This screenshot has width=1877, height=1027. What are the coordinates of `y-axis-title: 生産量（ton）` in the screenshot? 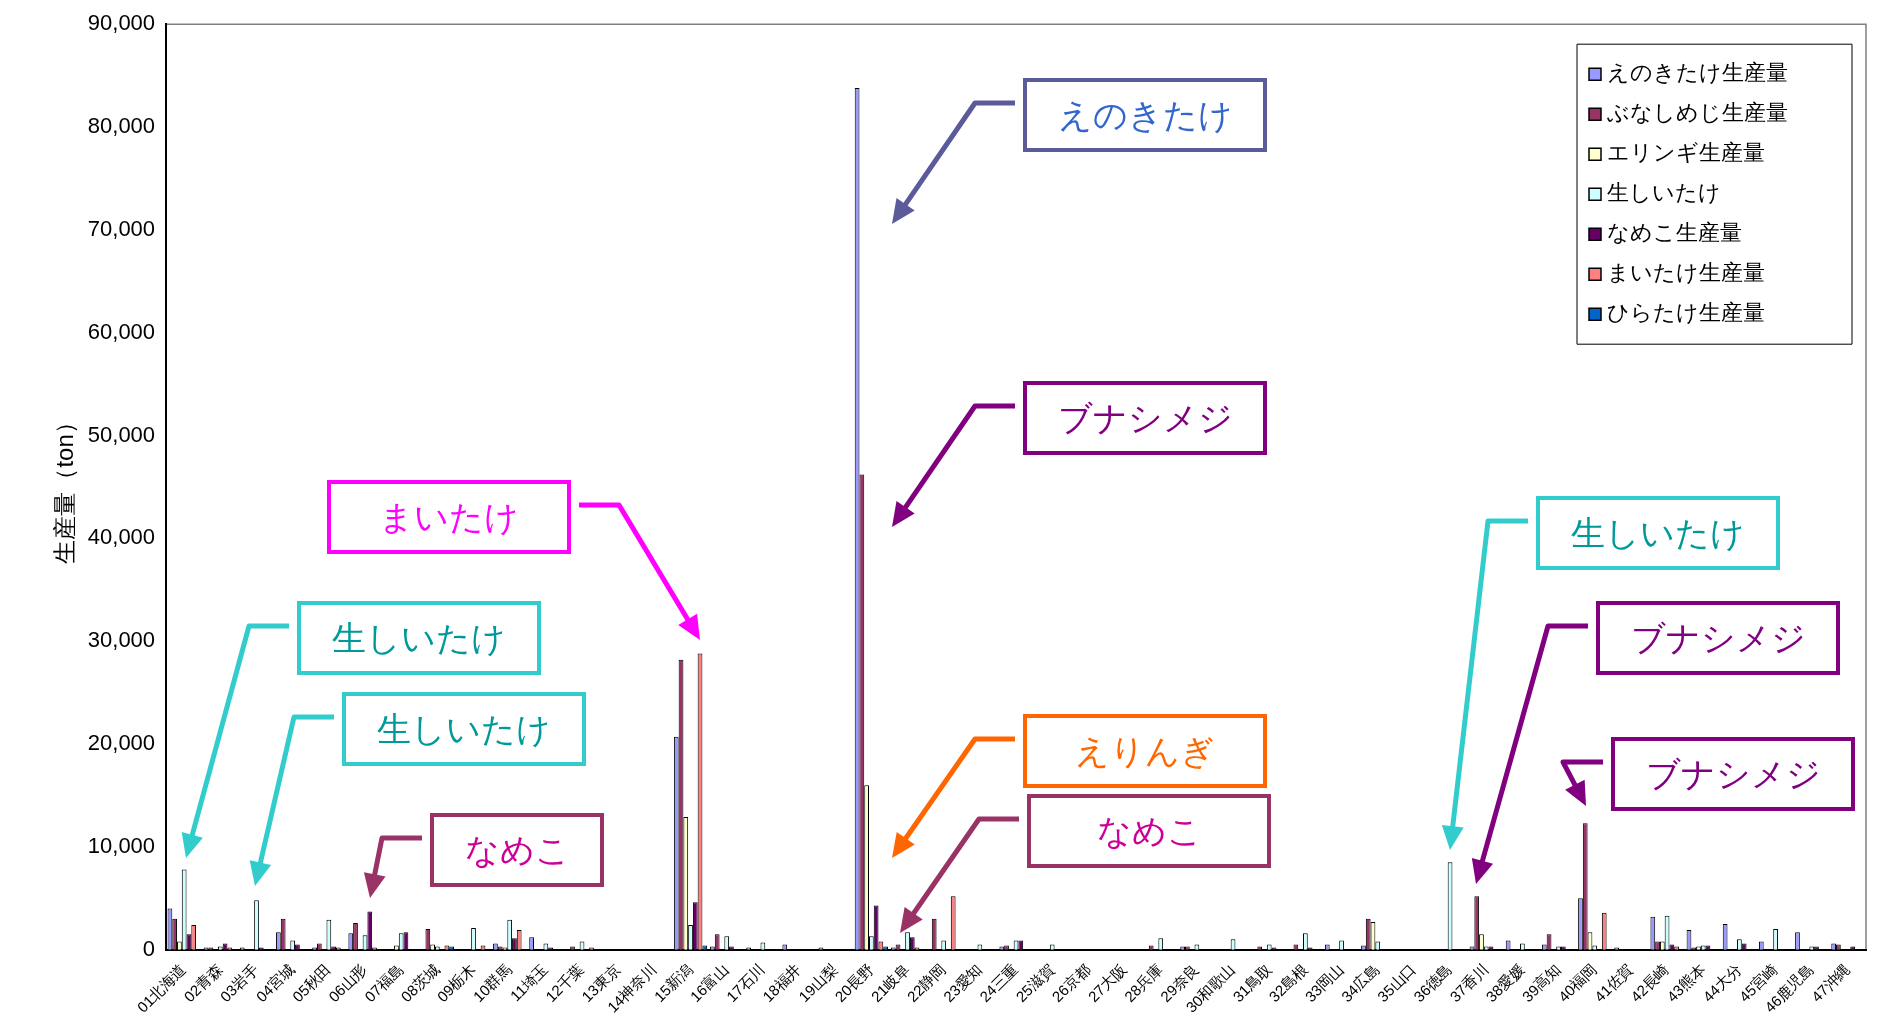 It's located at (65, 487).